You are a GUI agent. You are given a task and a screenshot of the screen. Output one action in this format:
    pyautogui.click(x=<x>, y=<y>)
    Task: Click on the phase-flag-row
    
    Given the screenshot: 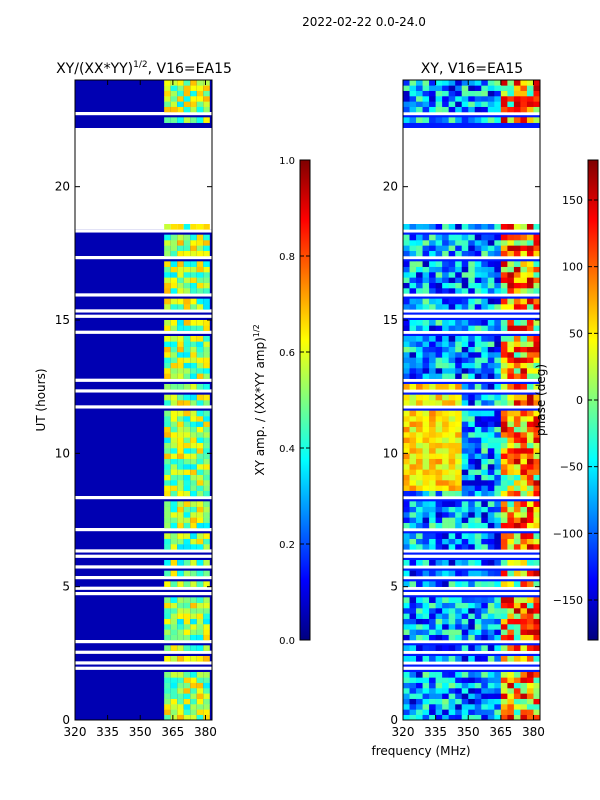 What is the action you would take?
    pyautogui.click(x=471, y=498)
    